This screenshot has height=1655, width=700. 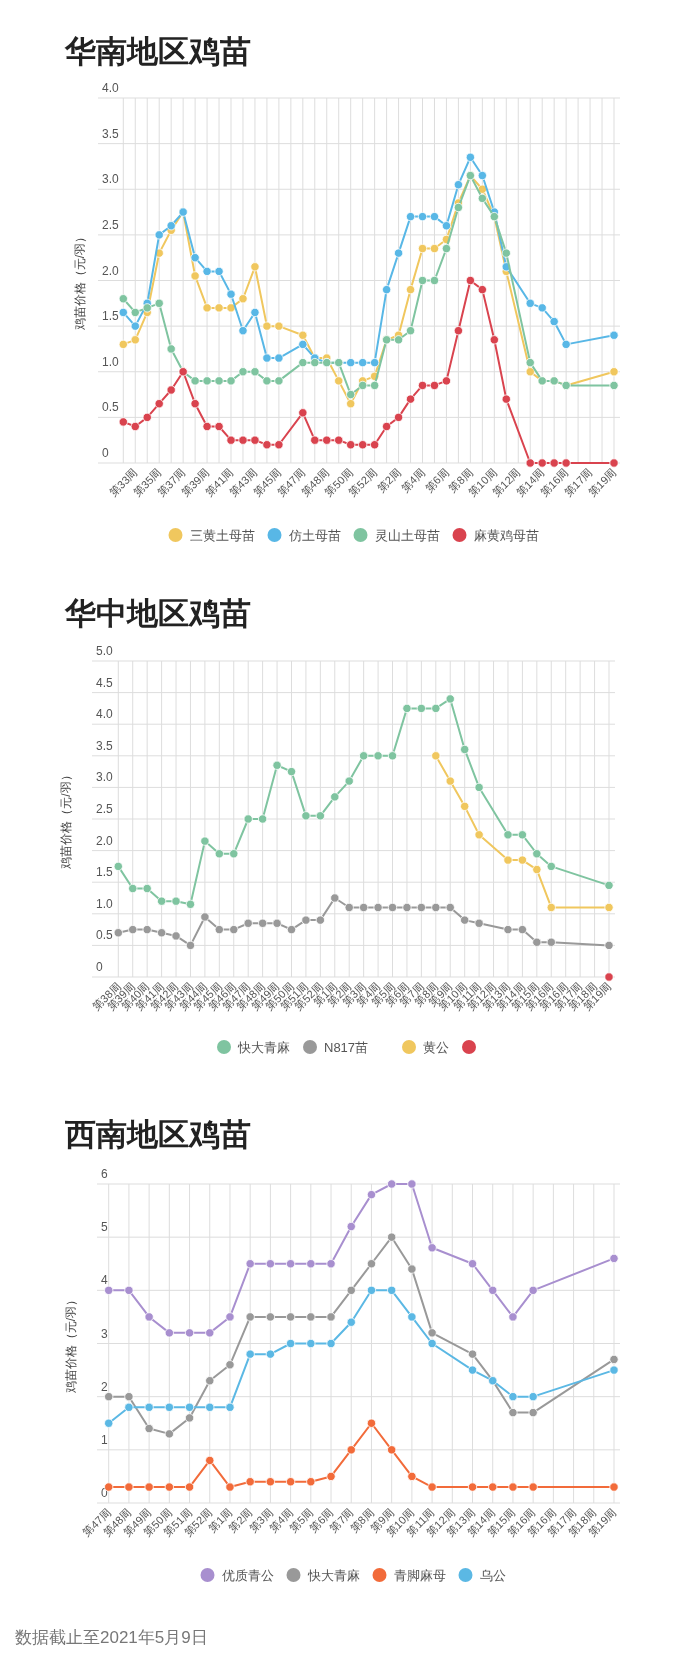 What do you see at coordinates (104, 1439) in the screenshot?
I see `y-tick-label: 1` at bounding box center [104, 1439].